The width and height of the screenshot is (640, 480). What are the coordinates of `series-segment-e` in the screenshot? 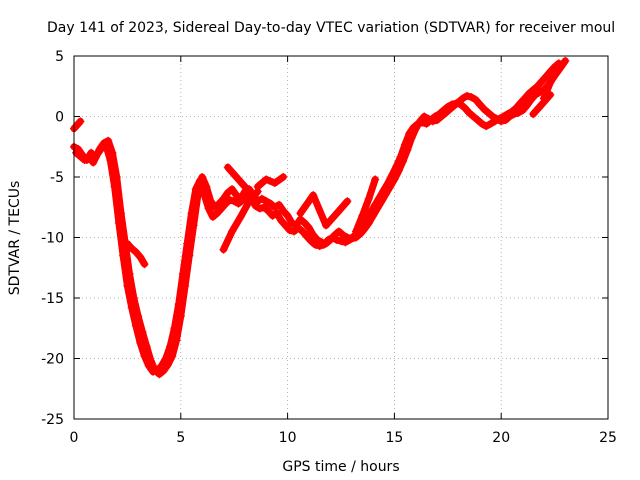 It's located at (270, 182).